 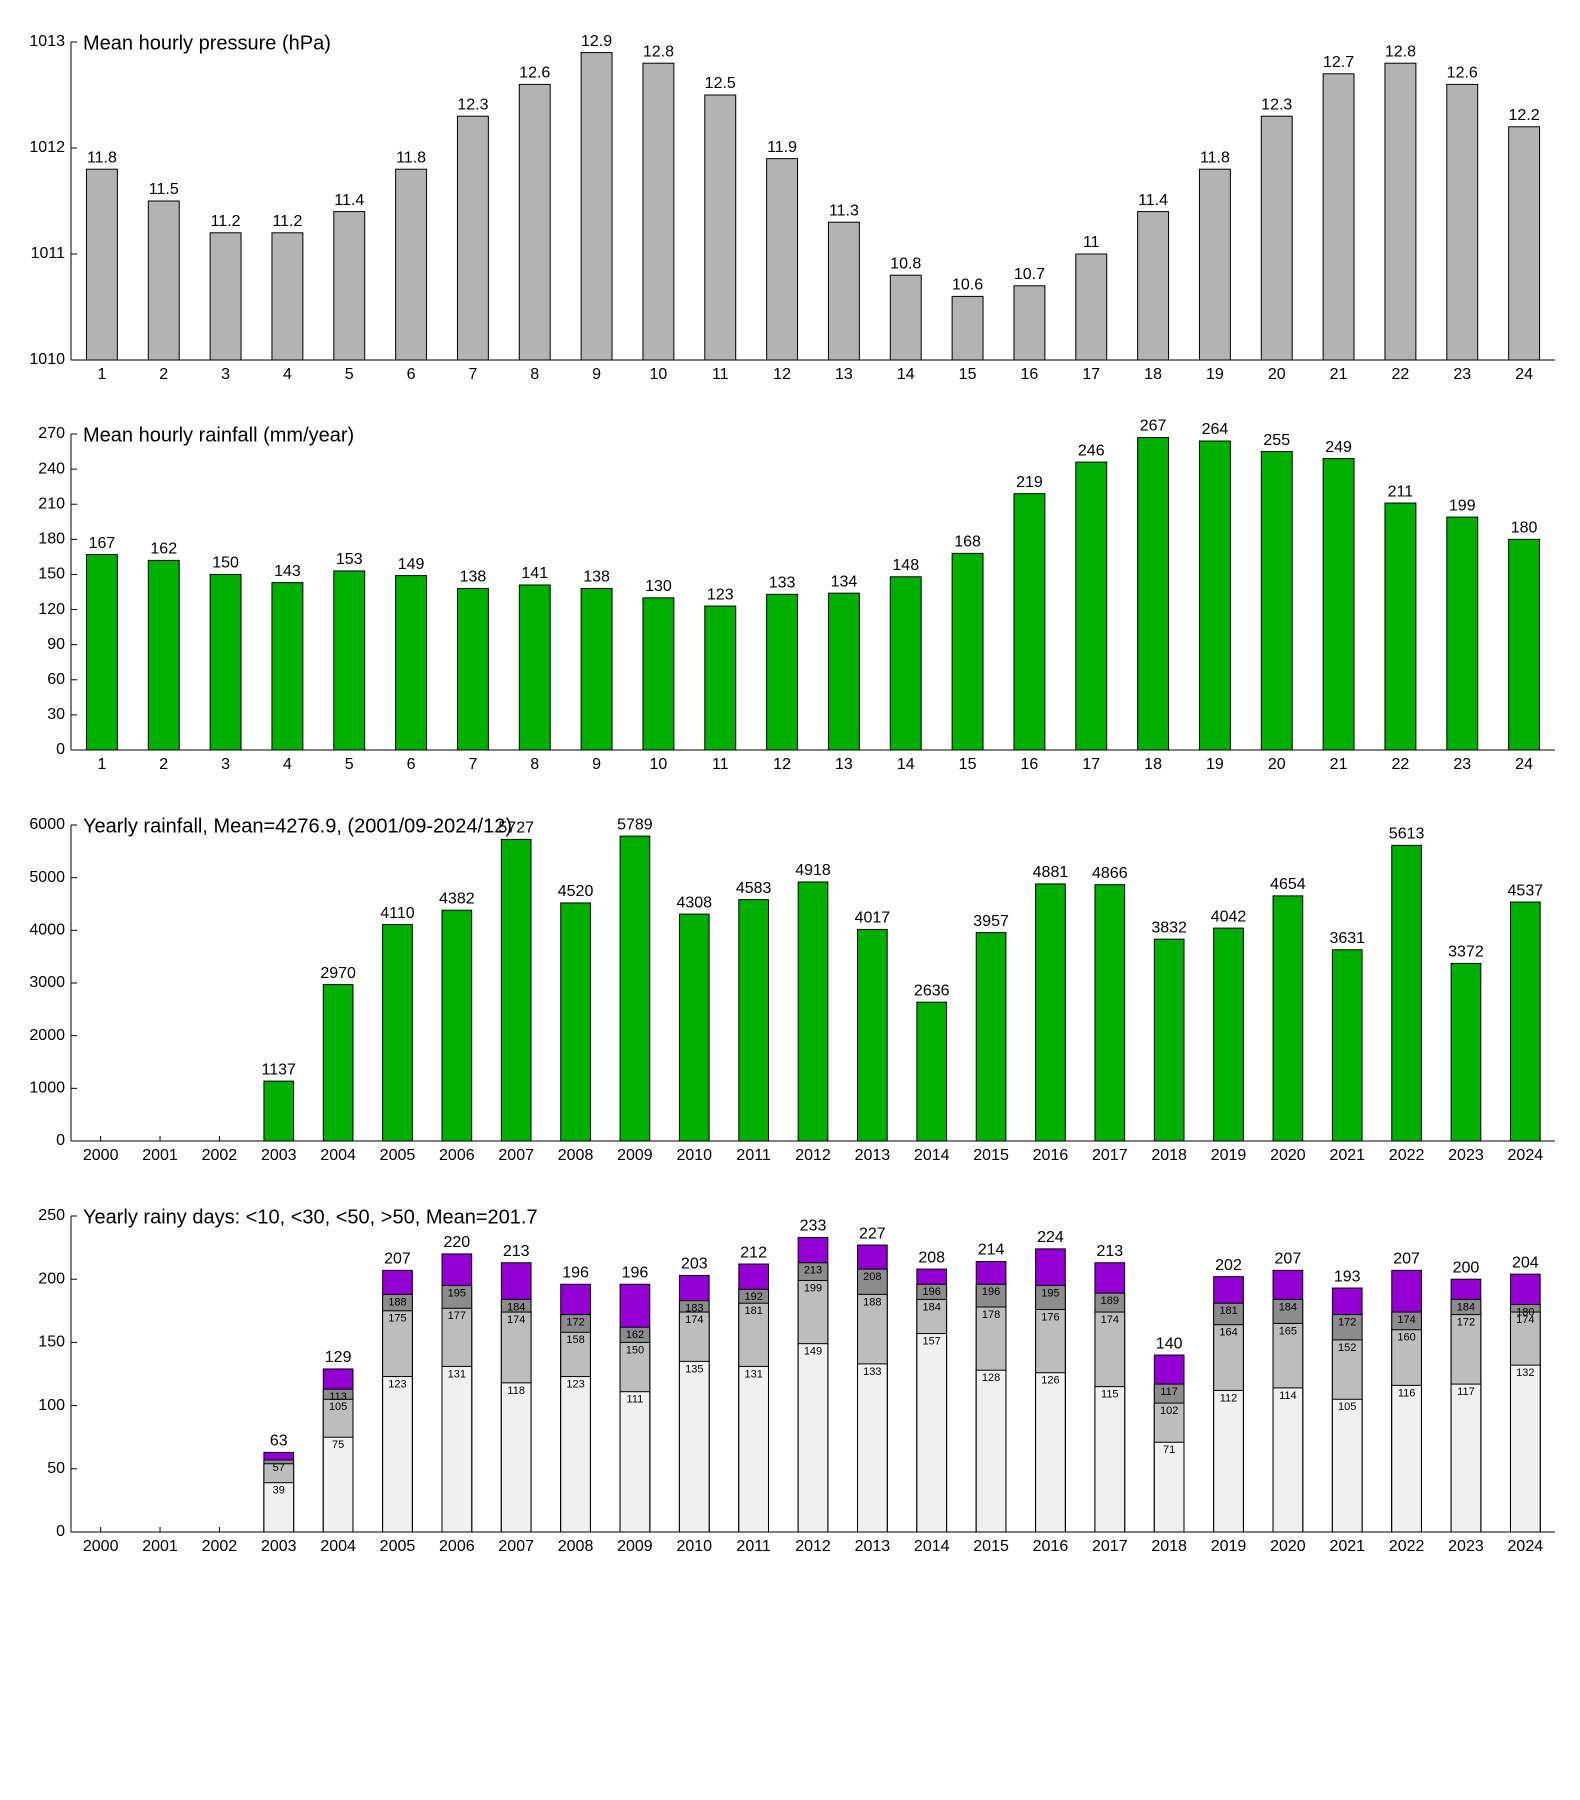 What do you see at coordinates (1466, 1392) in the screenshot?
I see `segment-label: 117` at bounding box center [1466, 1392].